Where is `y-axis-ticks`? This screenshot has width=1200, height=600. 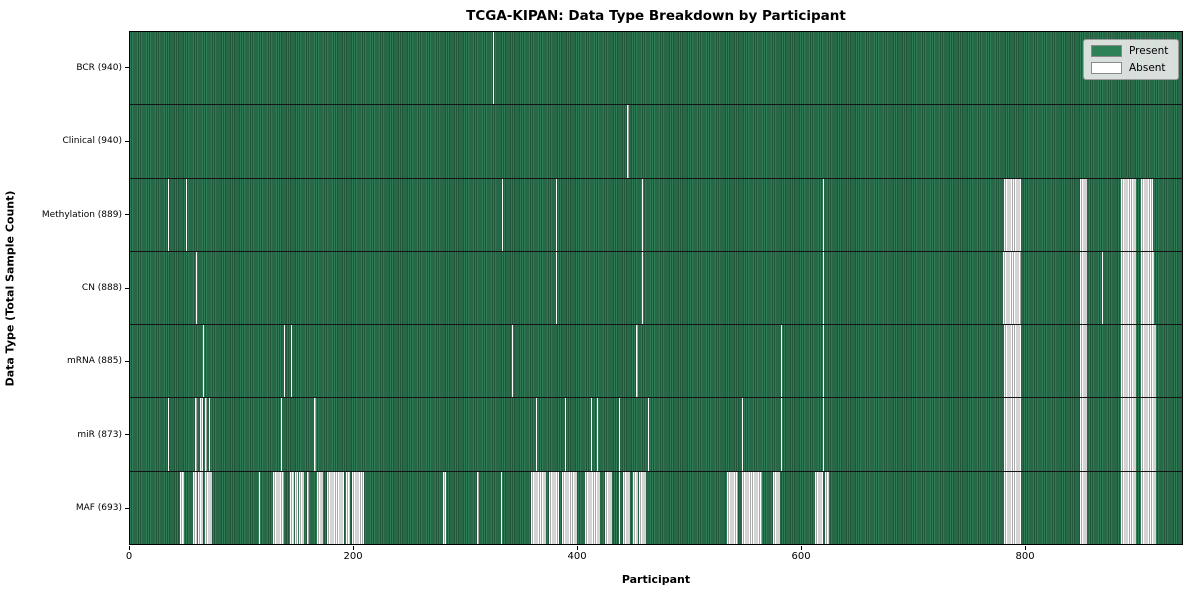
y-axis-ticks is located at coordinates (127, 288).